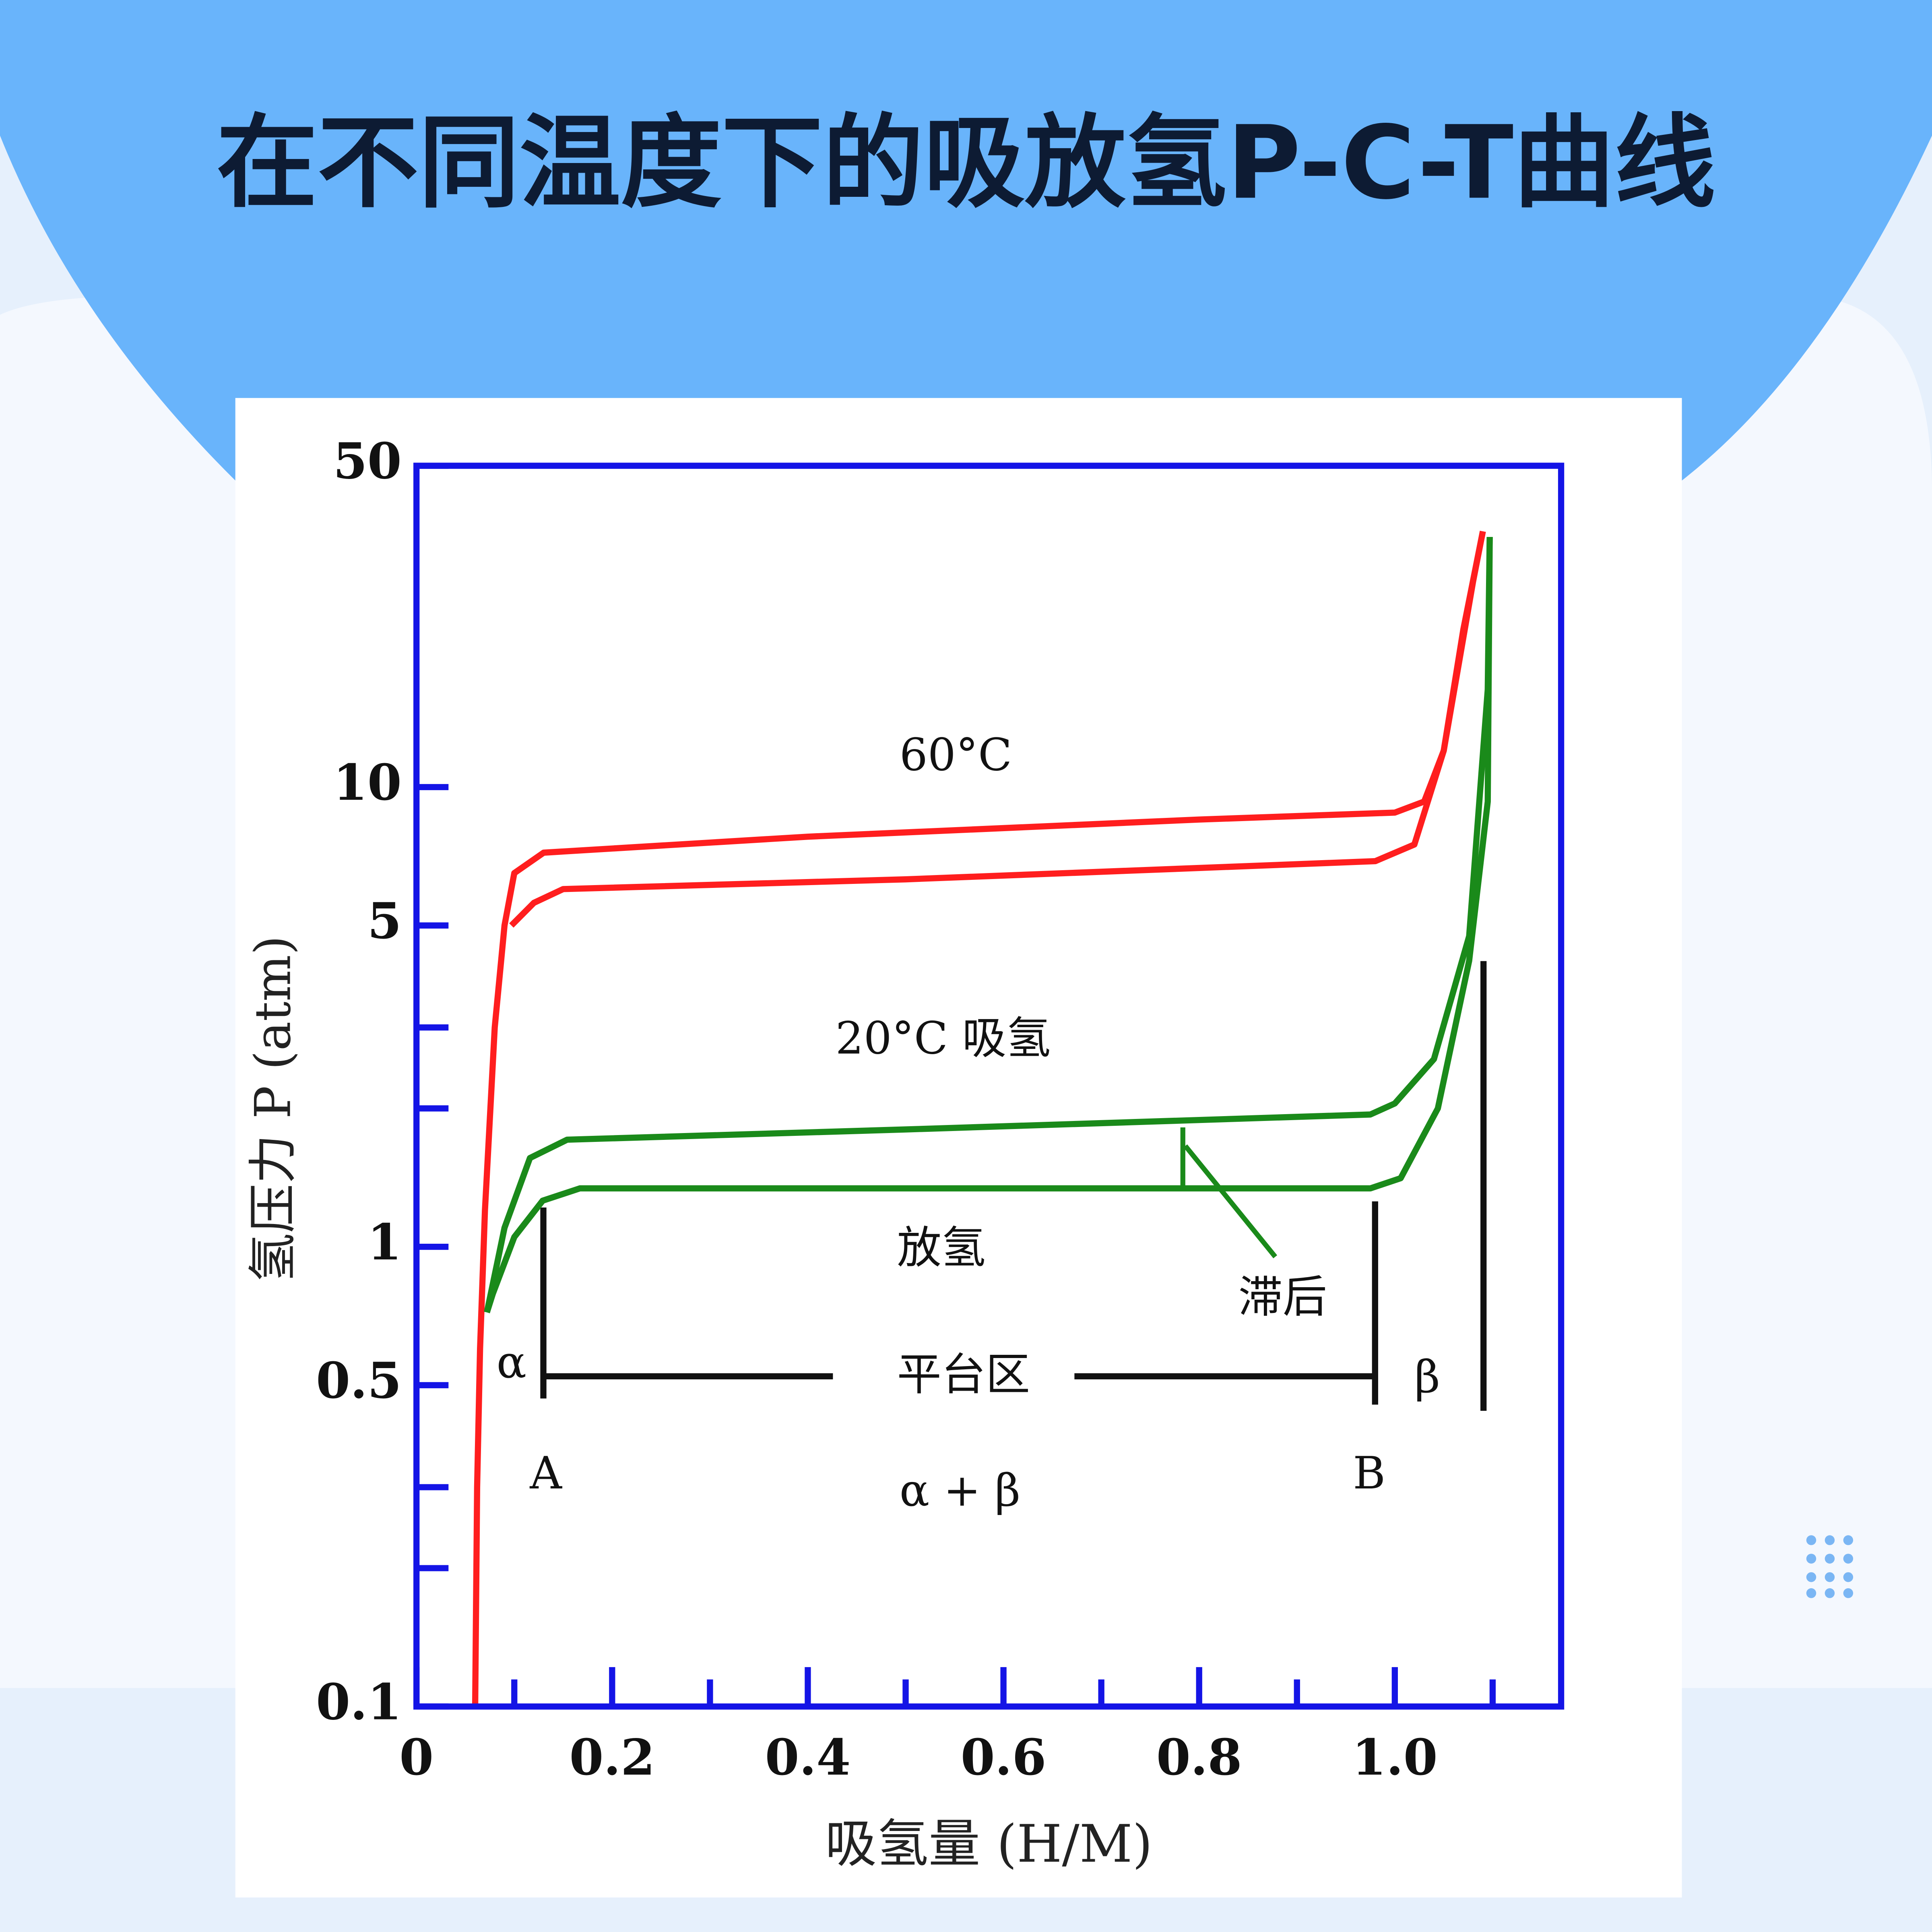 The image size is (1932, 1932). What do you see at coordinates (511, 1362) in the screenshot?
I see `annotation: α` at bounding box center [511, 1362].